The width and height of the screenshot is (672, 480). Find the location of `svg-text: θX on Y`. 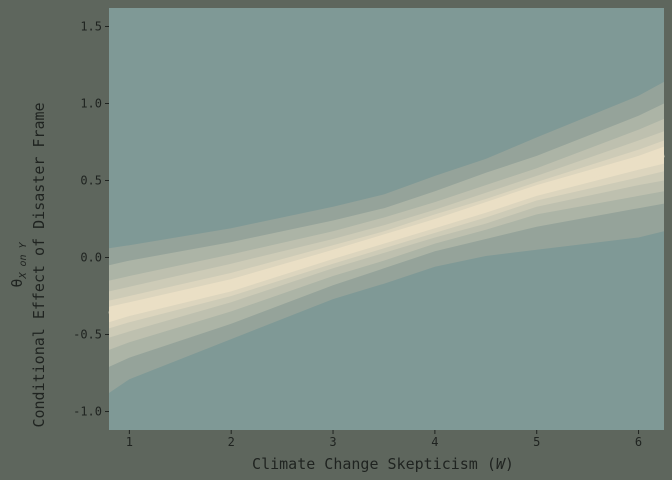

svg-text: θX on Y is located at coordinates (18, 264).